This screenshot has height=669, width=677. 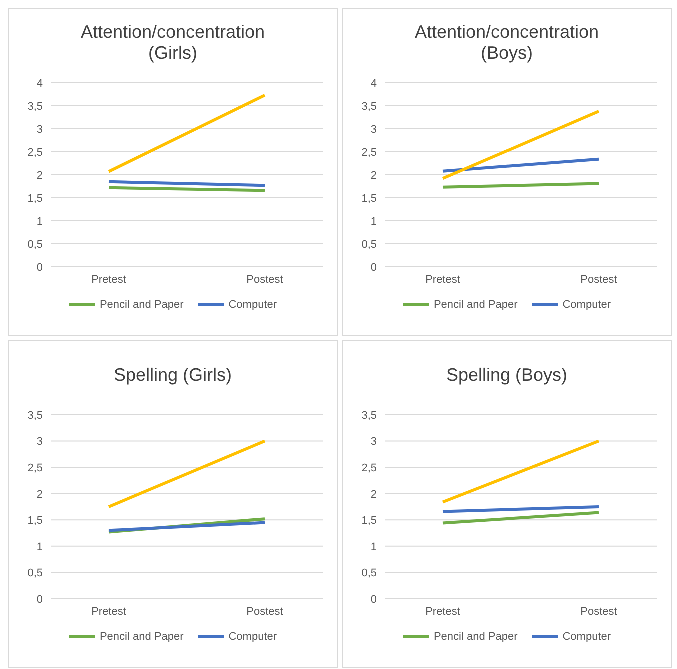 I want to click on chart-title: Attention/concentration (Girls), so click(x=173, y=43).